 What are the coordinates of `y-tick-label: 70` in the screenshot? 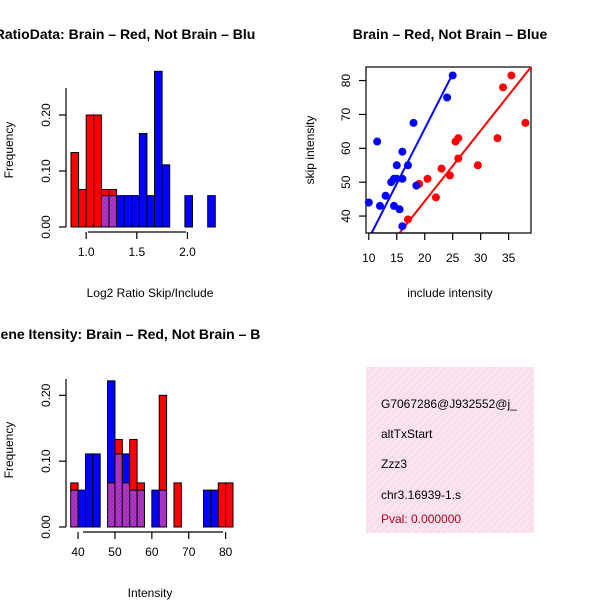 It's located at (346, 114).